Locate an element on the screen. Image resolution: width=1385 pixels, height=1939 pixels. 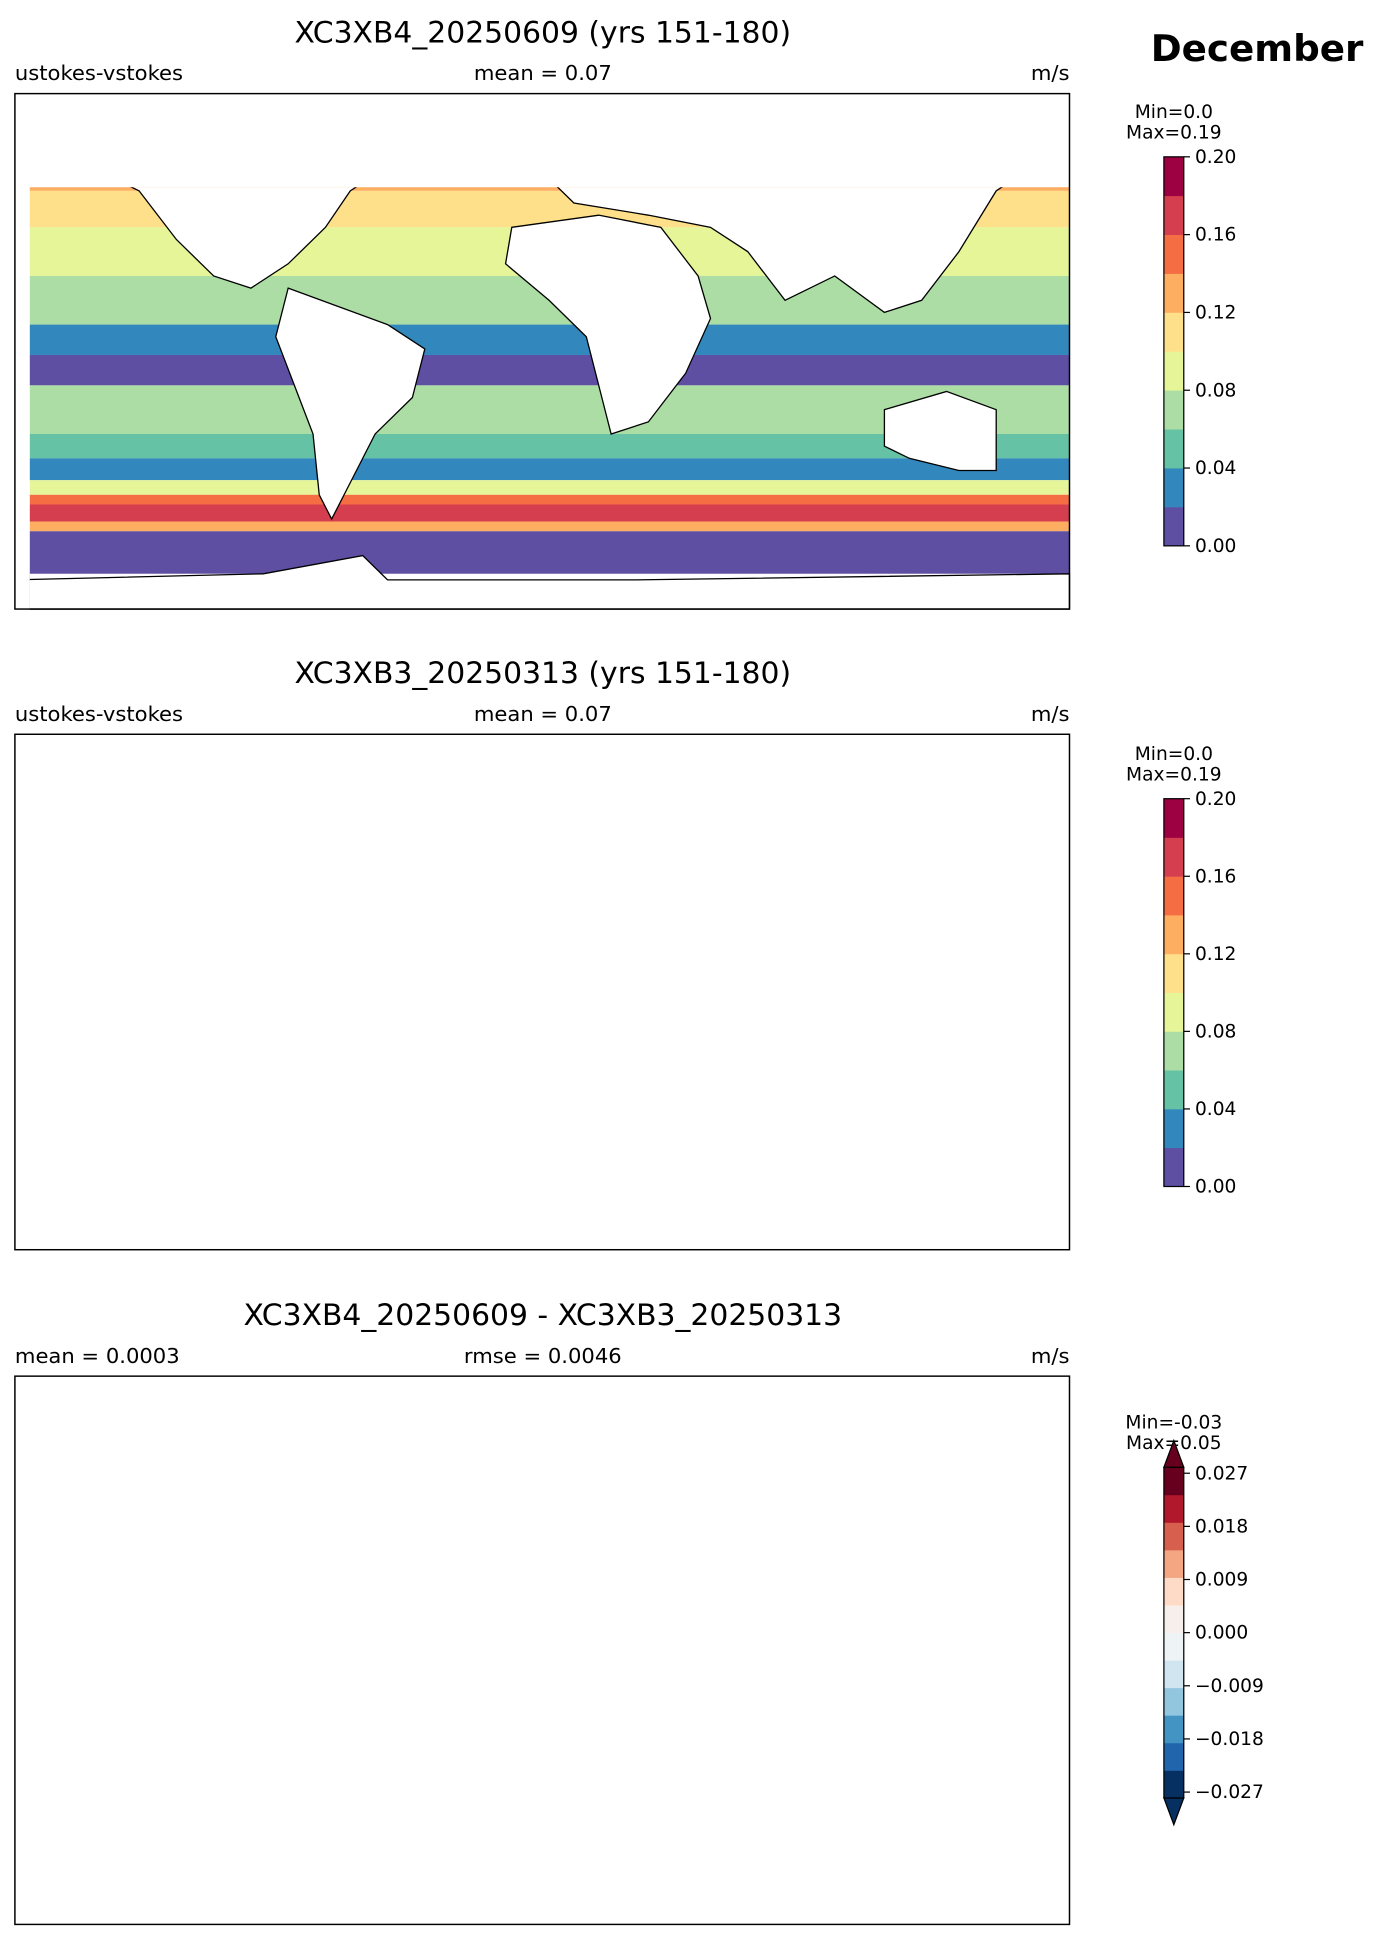
panel-title: XC3XB4_20250609 - XC3XB3_20250313 is located at coordinates (543, 1315).